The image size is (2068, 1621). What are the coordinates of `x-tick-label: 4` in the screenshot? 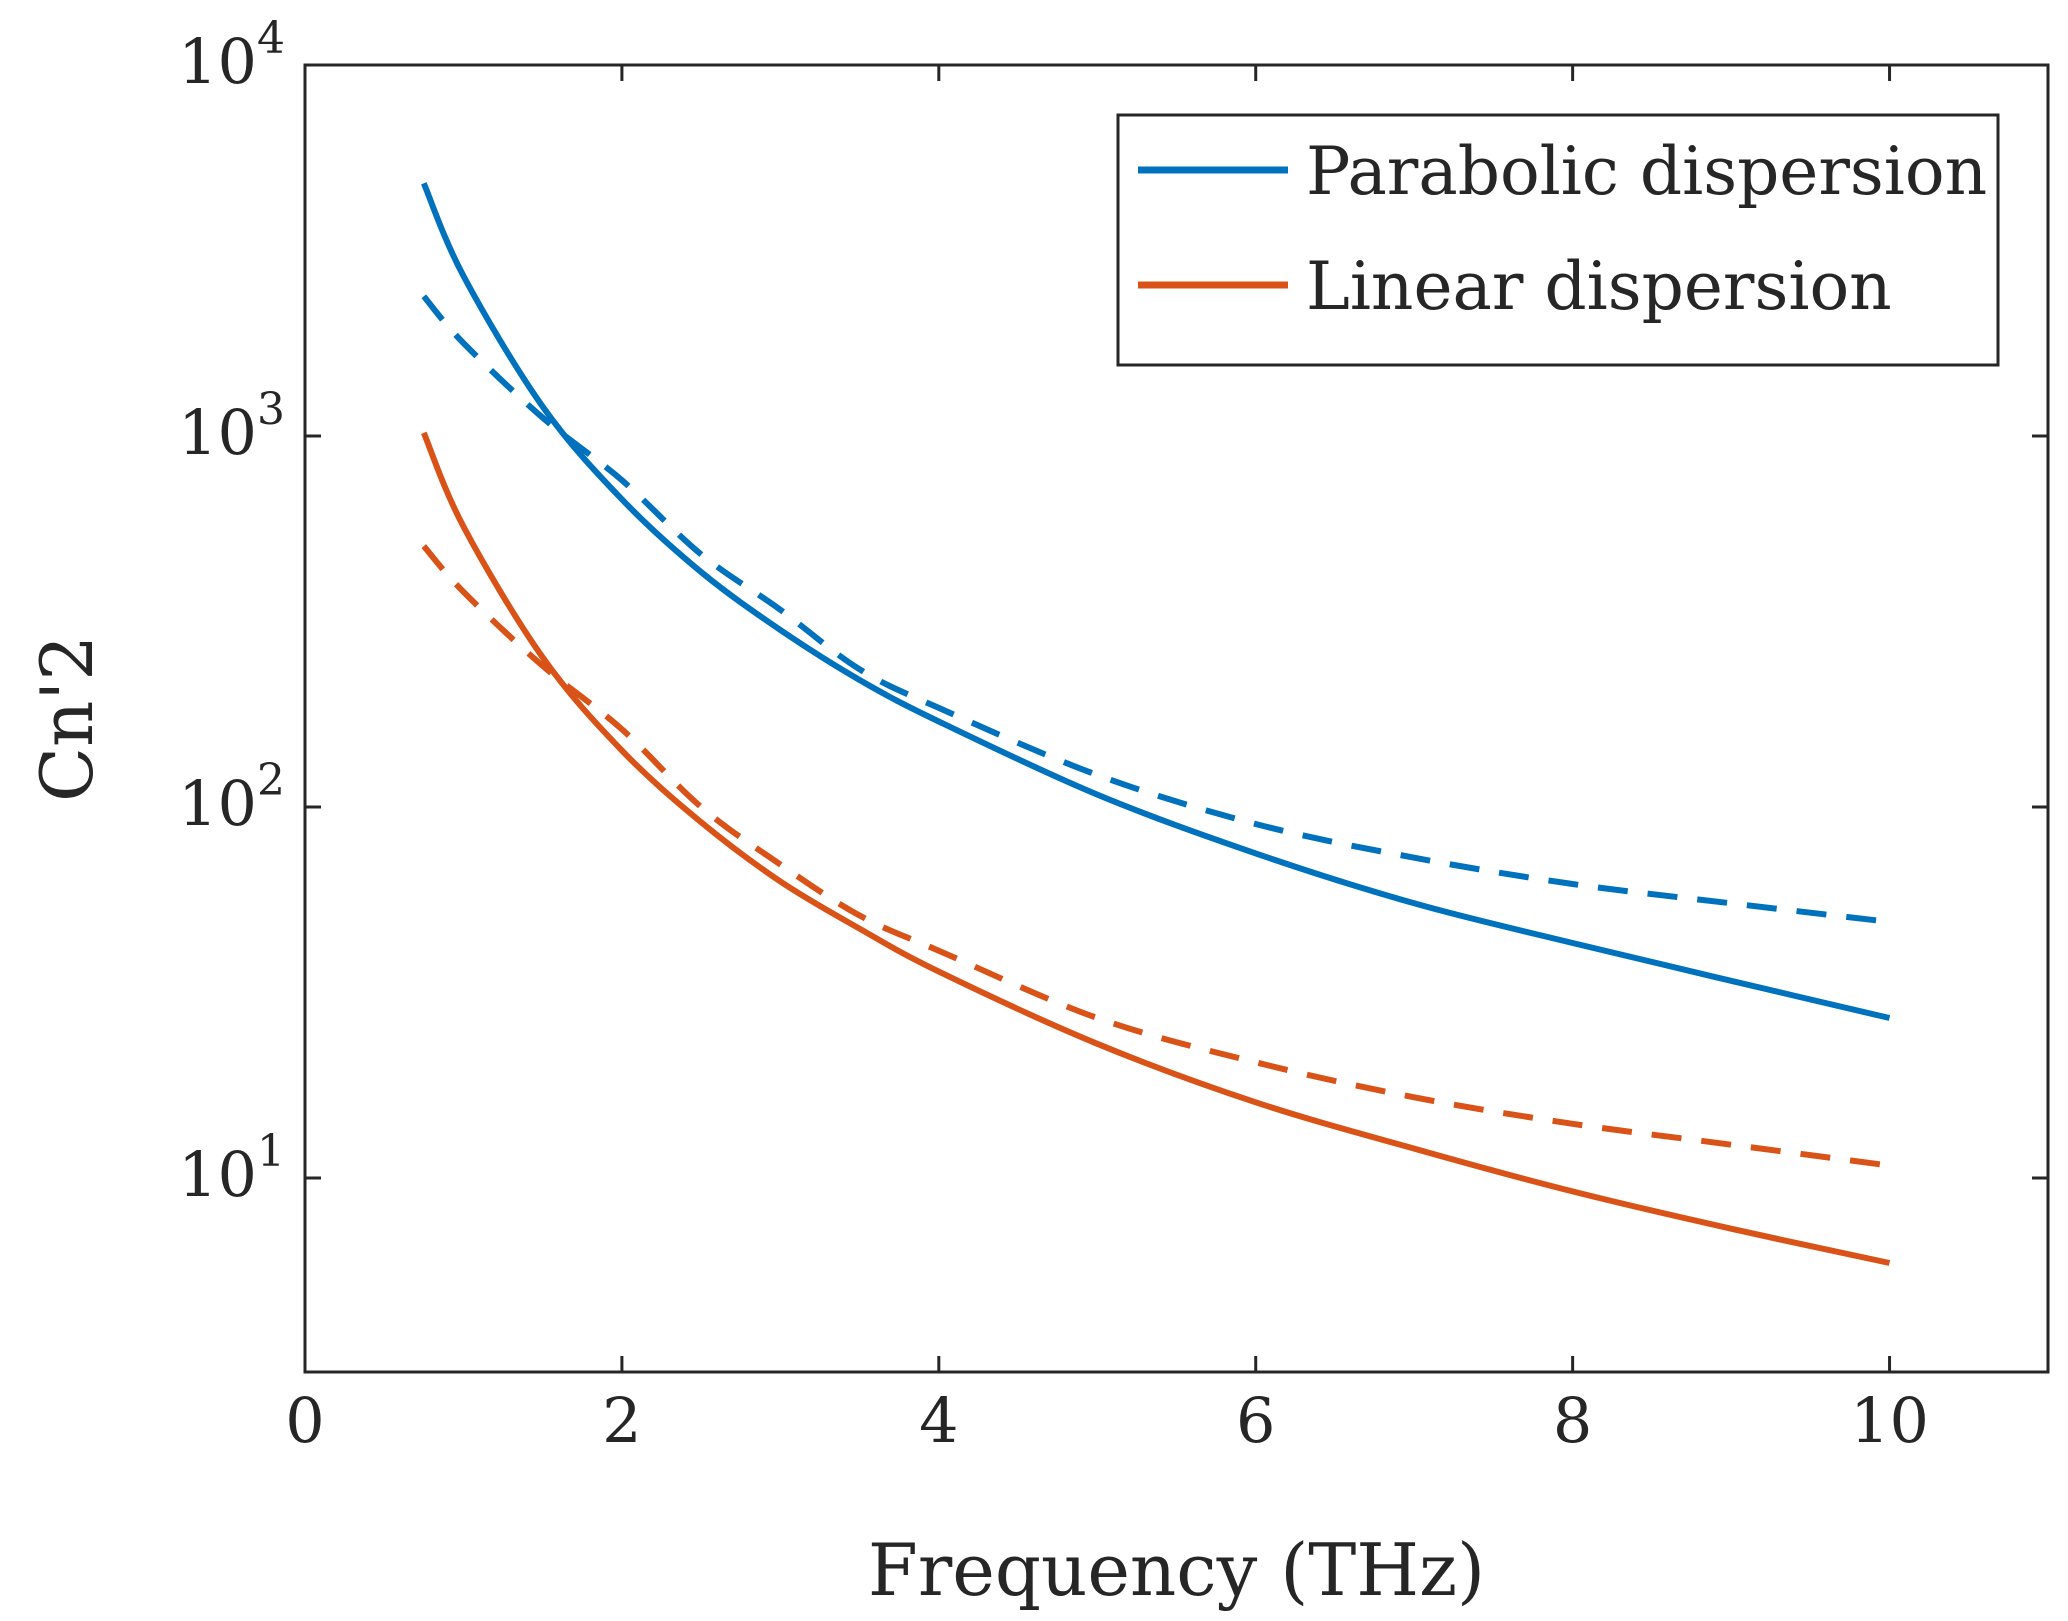 It's located at (938, 1420).